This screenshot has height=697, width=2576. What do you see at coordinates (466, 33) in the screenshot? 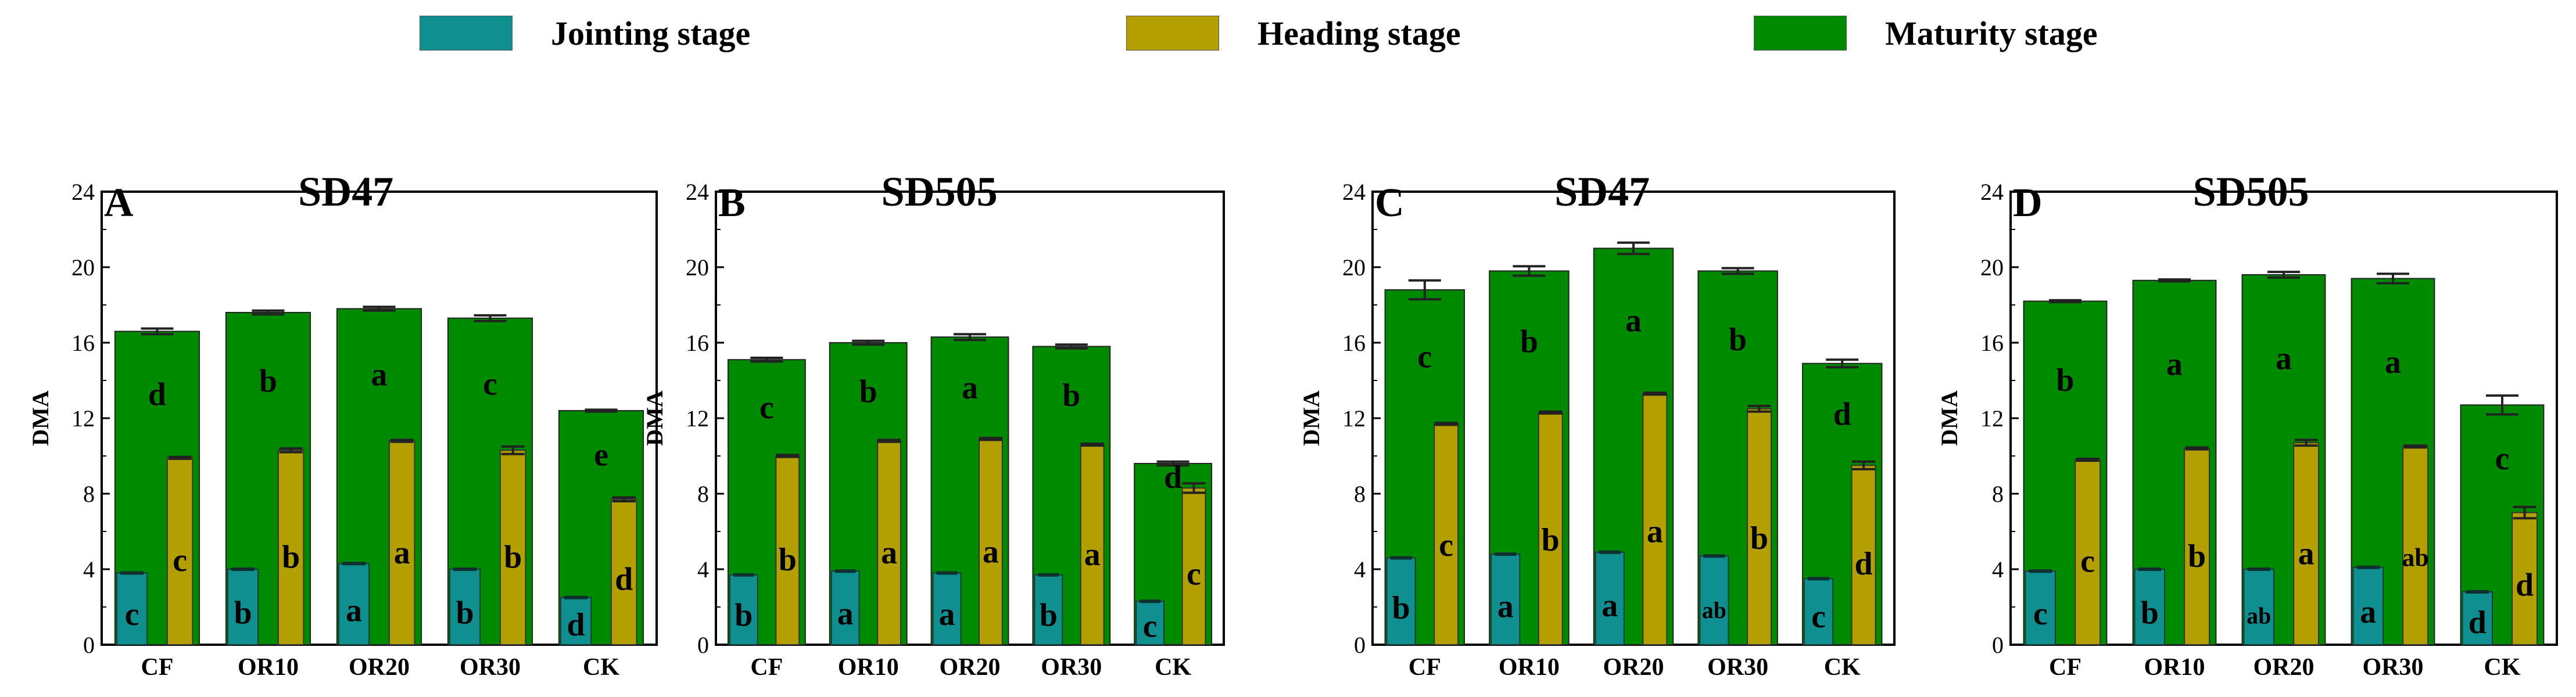
I see `legend-swatch-jointing` at bounding box center [466, 33].